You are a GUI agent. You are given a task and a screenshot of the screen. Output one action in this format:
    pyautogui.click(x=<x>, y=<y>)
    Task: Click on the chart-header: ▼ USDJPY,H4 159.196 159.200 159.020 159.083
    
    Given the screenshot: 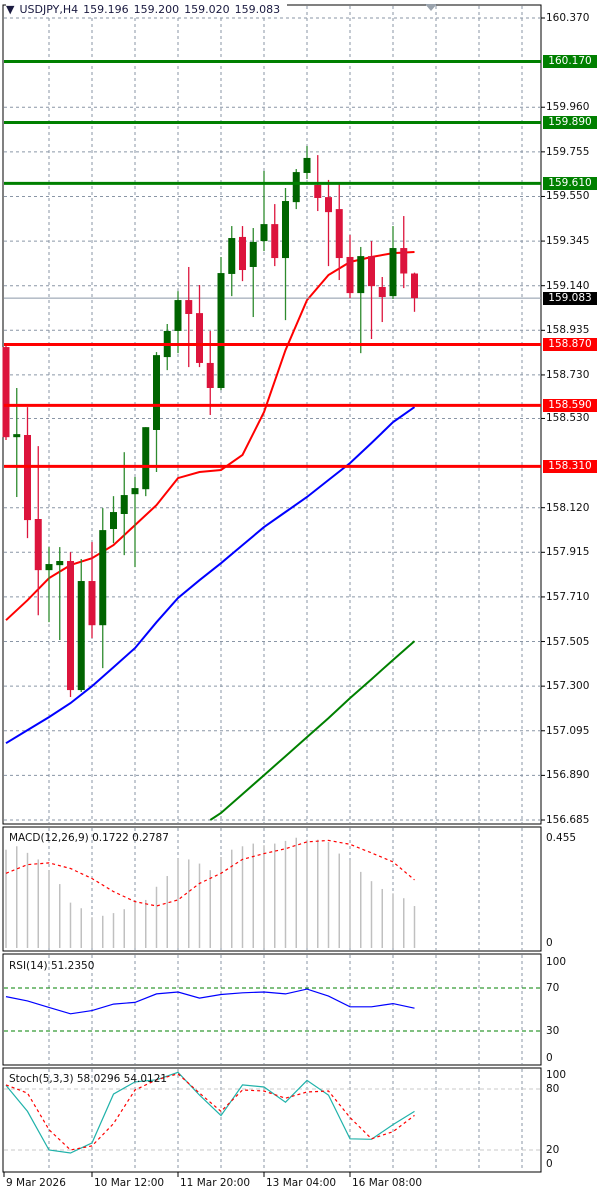 What is the action you would take?
    pyautogui.click(x=147, y=9)
    